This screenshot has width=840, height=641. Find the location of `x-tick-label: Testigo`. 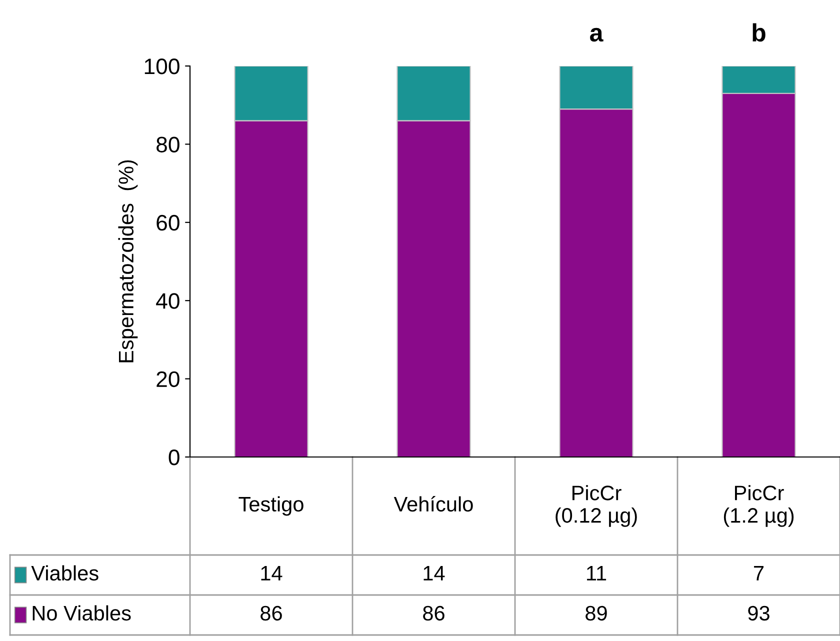

x-tick-label: Testigo is located at coordinates (271, 506).